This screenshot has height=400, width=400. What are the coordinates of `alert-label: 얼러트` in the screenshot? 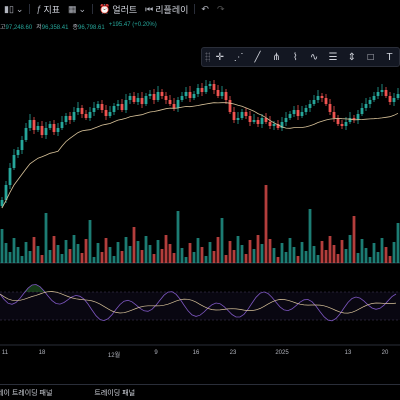 It's located at (125, 9).